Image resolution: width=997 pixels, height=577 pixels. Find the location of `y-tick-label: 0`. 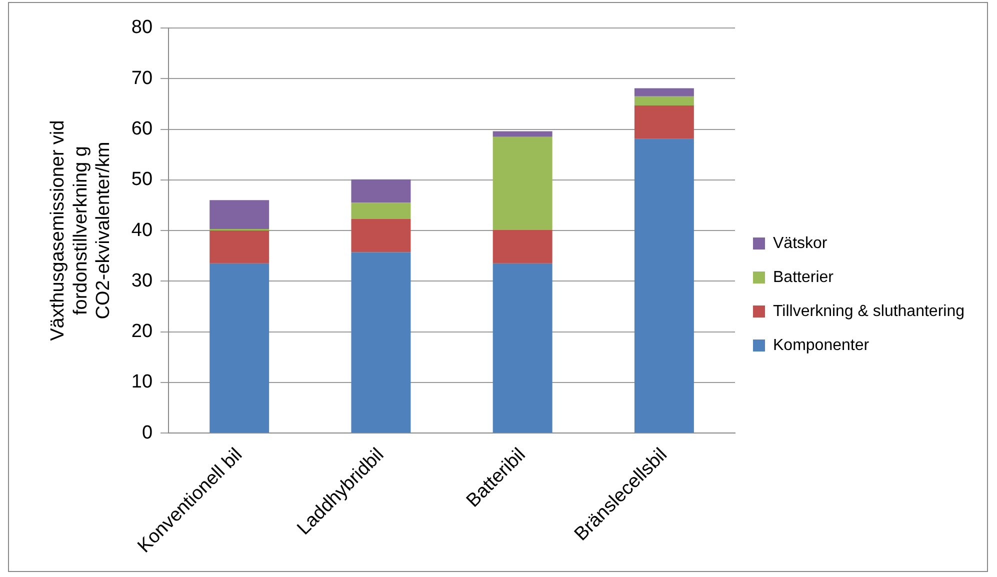

y-tick-label: 0 is located at coordinates (147, 433).